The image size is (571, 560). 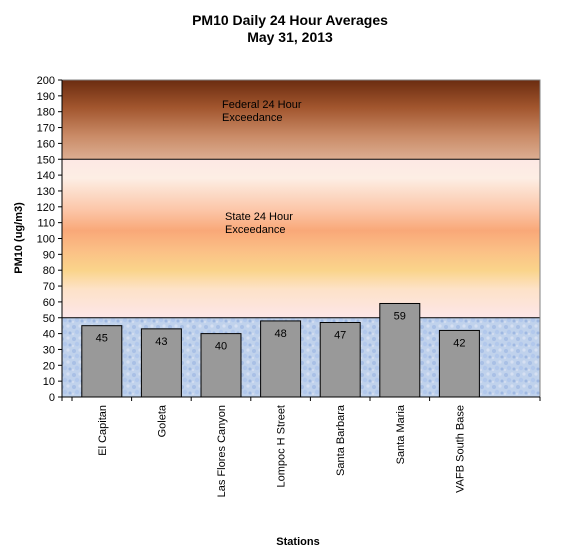 I want to click on y-tick-label-12: 120, so click(x=46, y=208).